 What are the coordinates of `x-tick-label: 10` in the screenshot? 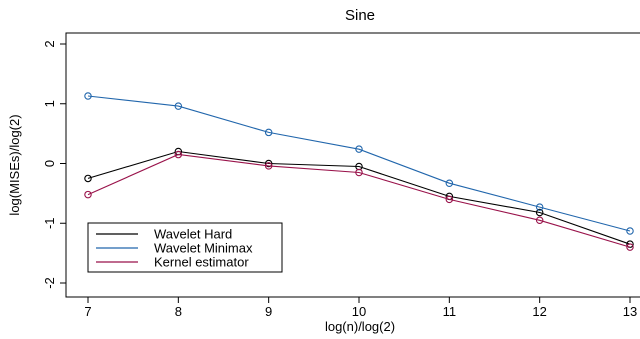 It's located at (359, 311).